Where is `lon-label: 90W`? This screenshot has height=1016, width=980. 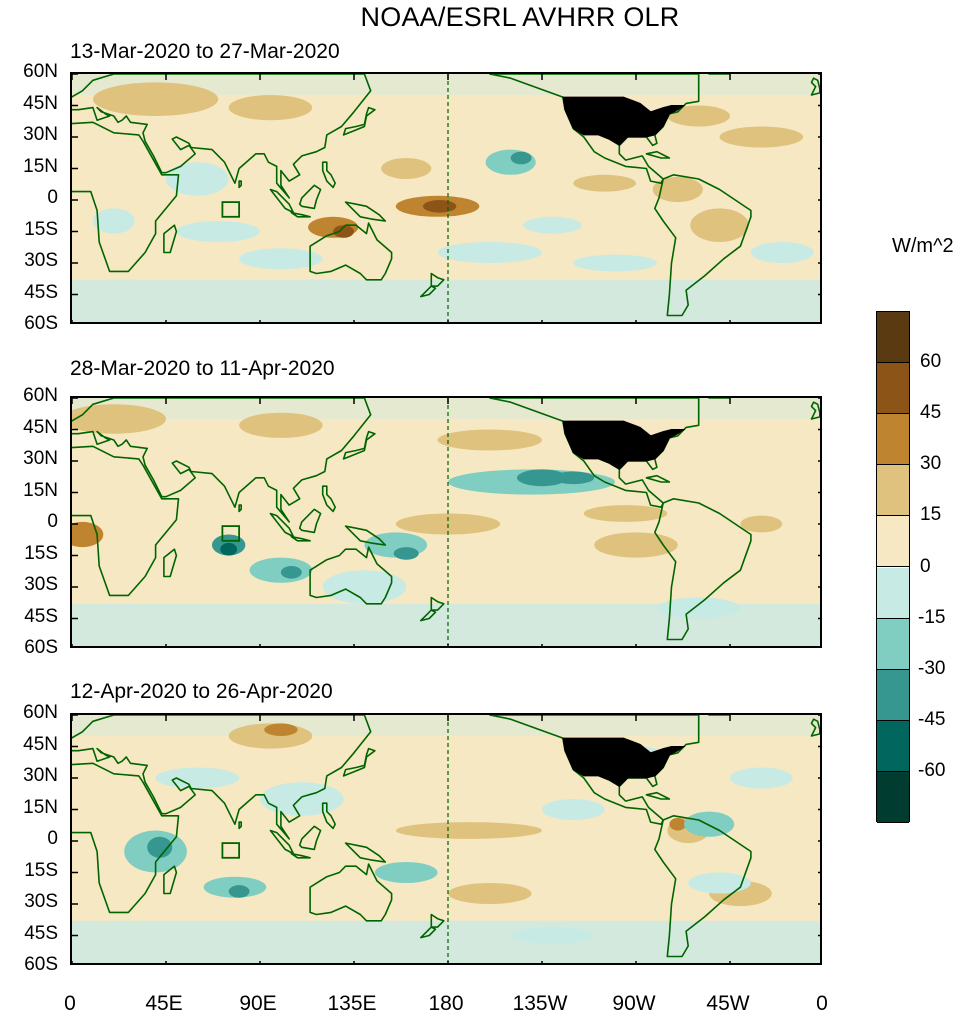
lon-label: 90W is located at coordinates (634, 1003).